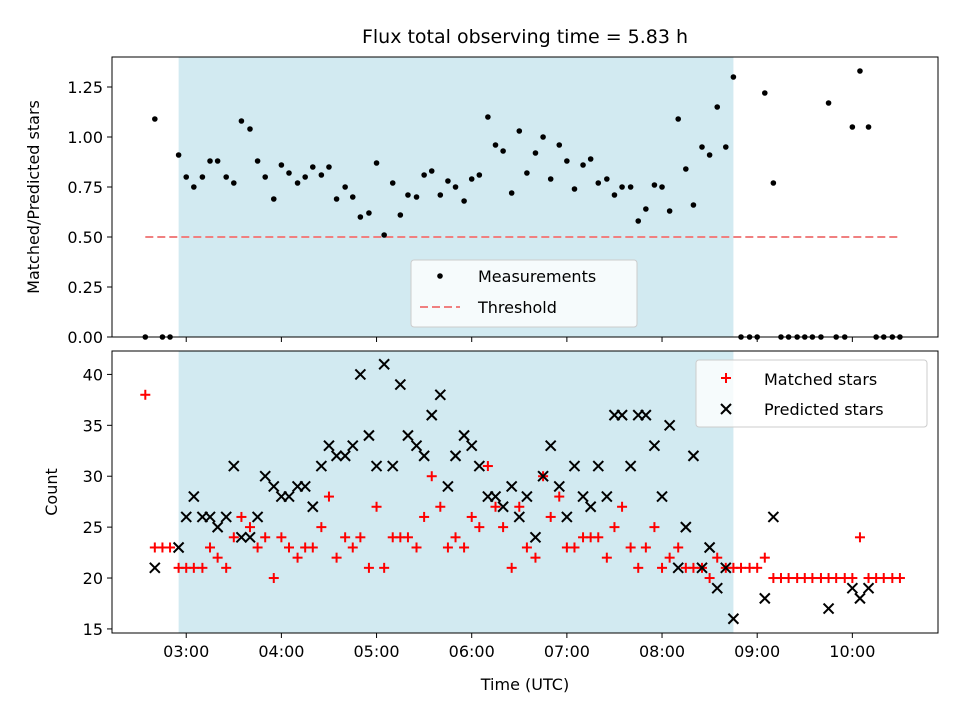 The height and width of the screenshot is (720, 960). Describe the element at coordinates (757, 651) in the screenshot. I see `x-tick-label: 09:00` at that location.